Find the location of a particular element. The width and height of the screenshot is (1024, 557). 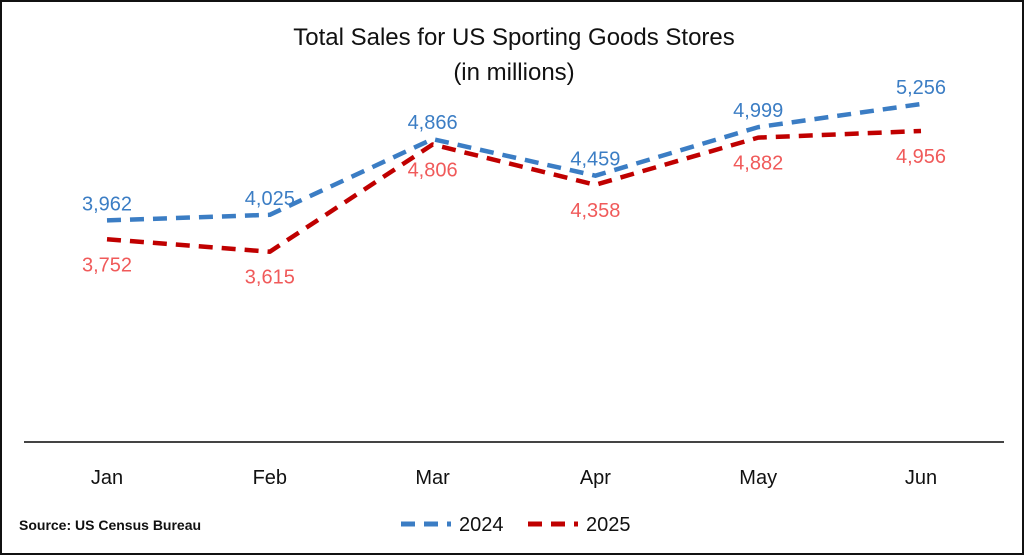

data-label-2025-may: 4,882 is located at coordinates (758, 164).